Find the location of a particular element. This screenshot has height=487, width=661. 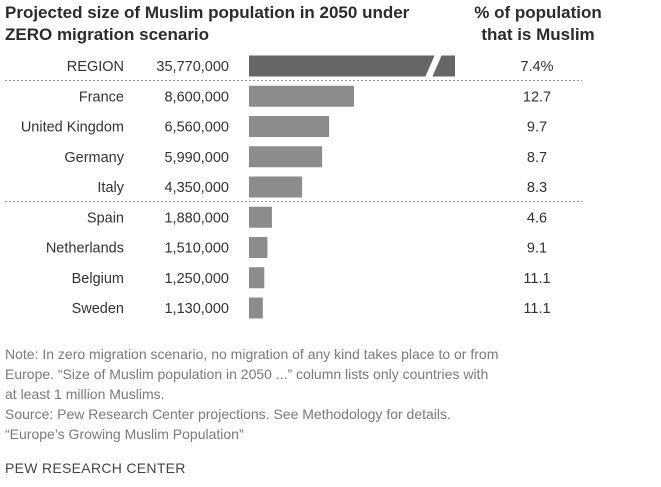

value-label: 4,350,000 is located at coordinates (196, 188).